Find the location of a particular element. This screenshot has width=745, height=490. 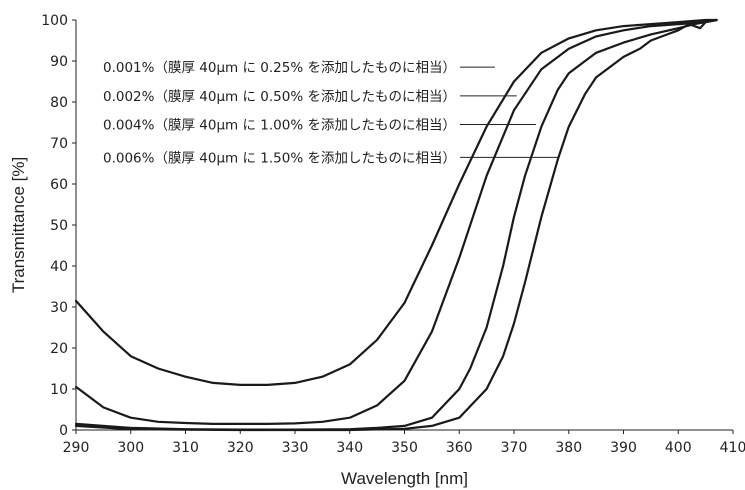

x-tick-label: 300 is located at coordinates (130, 448).